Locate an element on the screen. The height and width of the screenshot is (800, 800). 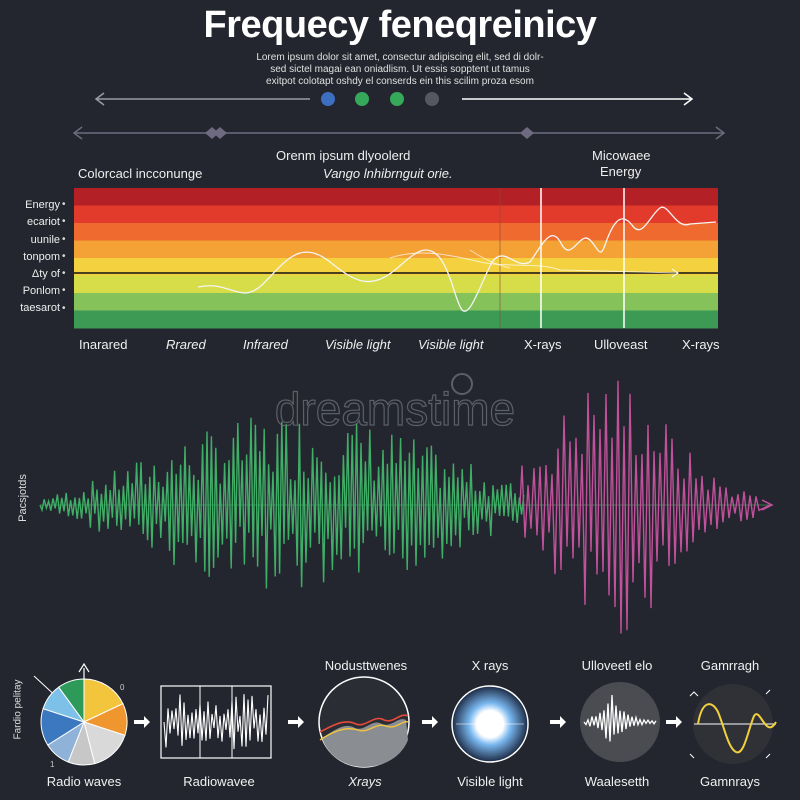
spectrum-x-label-2: Rrared is located at coordinates (186, 344).